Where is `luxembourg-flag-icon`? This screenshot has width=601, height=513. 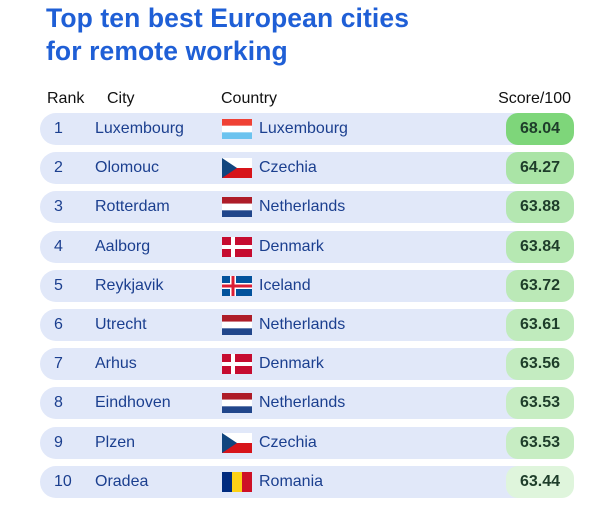
luxembourg-flag-icon is located at coordinates (237, 129).